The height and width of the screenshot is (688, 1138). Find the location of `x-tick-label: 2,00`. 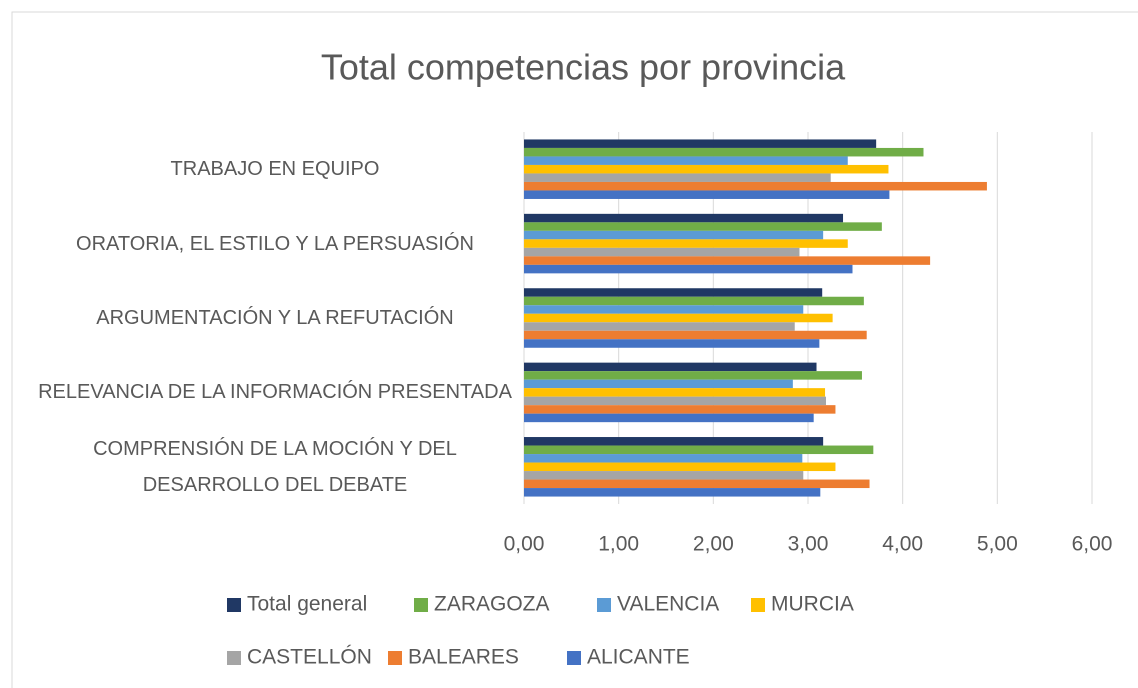

x-tick-label: 2,00 is located at coordinates (713, 544).